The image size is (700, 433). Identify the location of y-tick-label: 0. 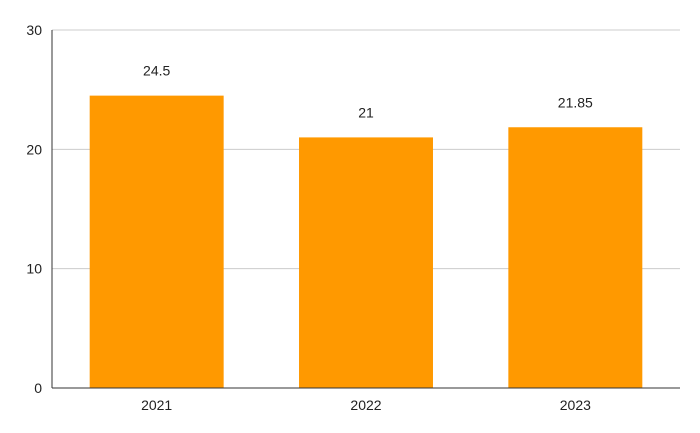
(38, 388).